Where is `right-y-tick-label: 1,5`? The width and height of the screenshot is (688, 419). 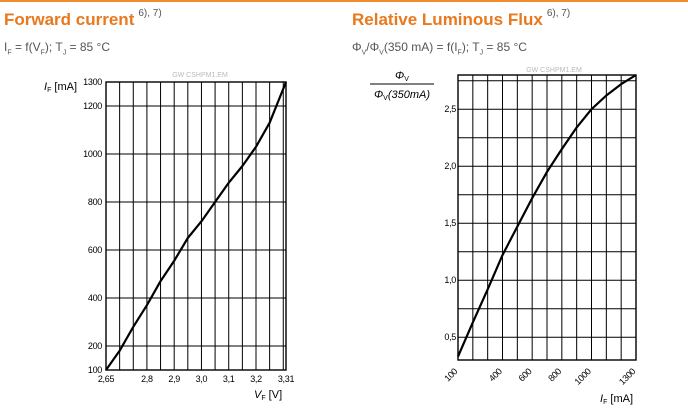
right-y-tick-label: 1,5 is located at coordinates (450, 223).